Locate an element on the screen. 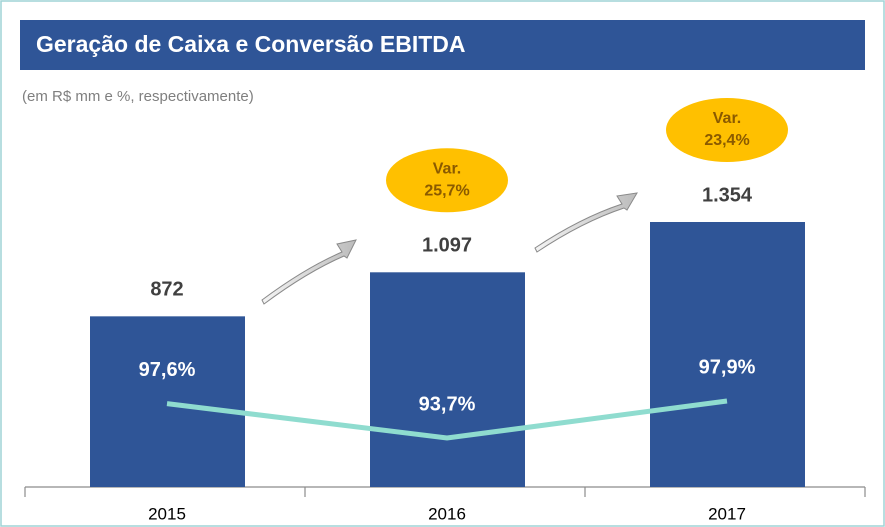 Image resolution: width=885 pixels, height=527 pixels. x-tick-label: 2015 is located at coordinates (167, 513).